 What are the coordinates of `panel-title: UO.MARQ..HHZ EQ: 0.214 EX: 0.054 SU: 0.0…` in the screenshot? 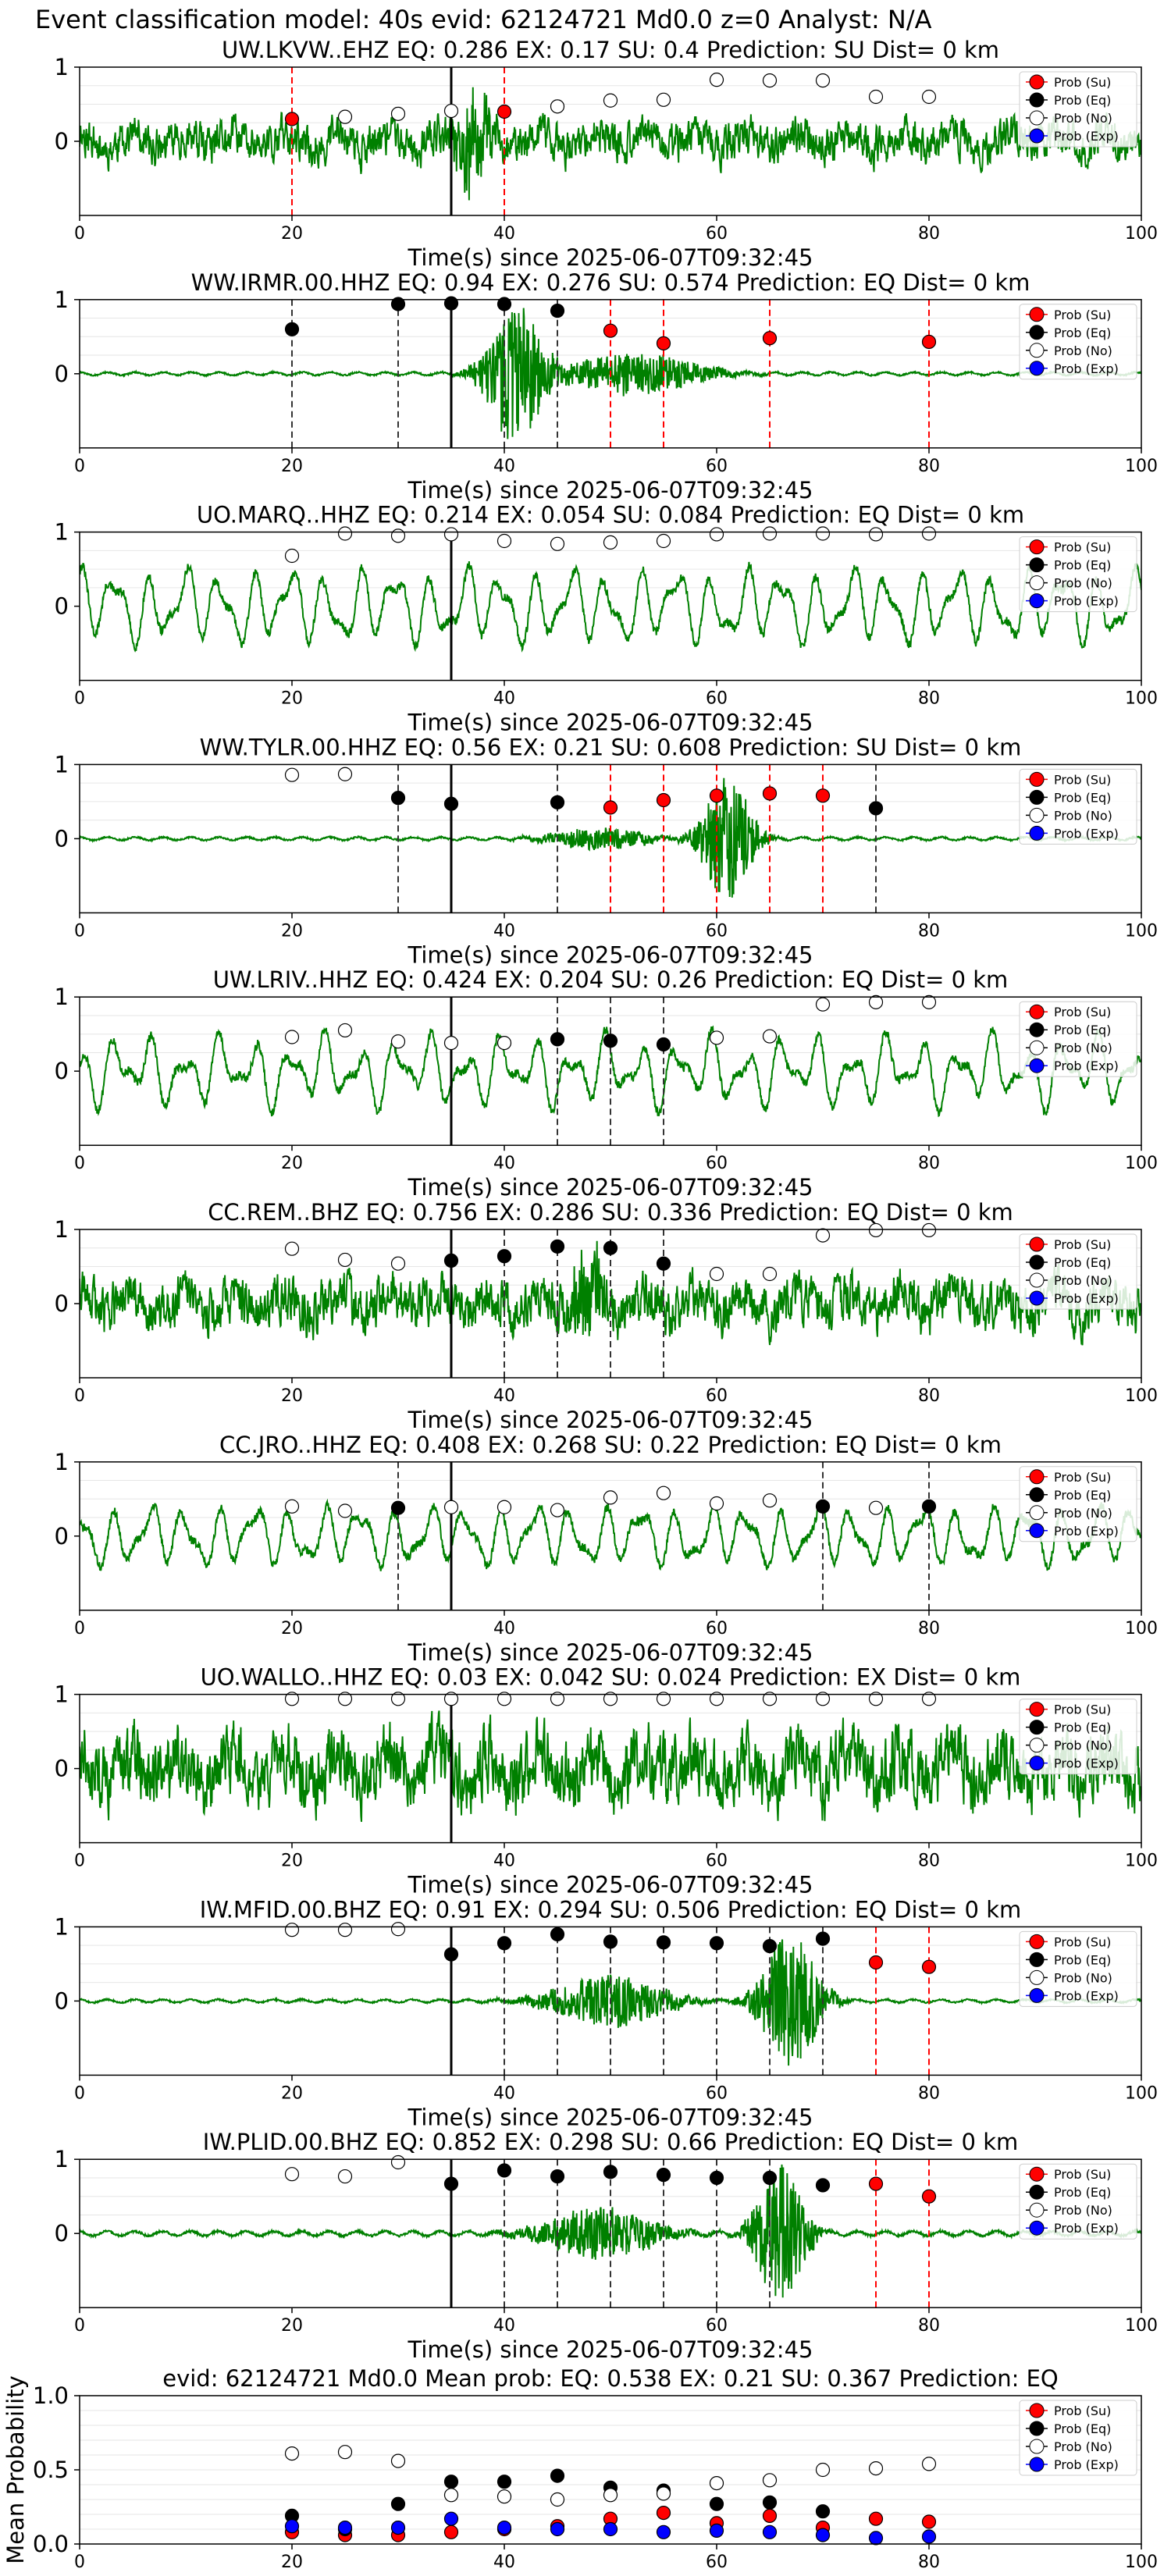 It's located at (610, 515).